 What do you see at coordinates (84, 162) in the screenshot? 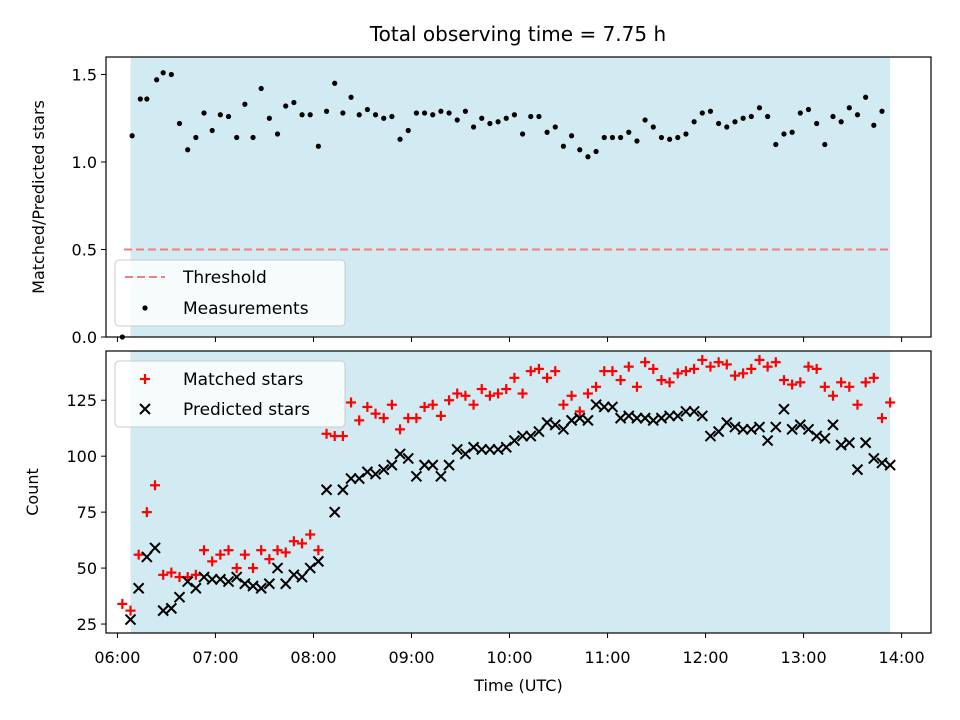
I see `y-tick-label: 1.0` at bounding box center [84, 162].